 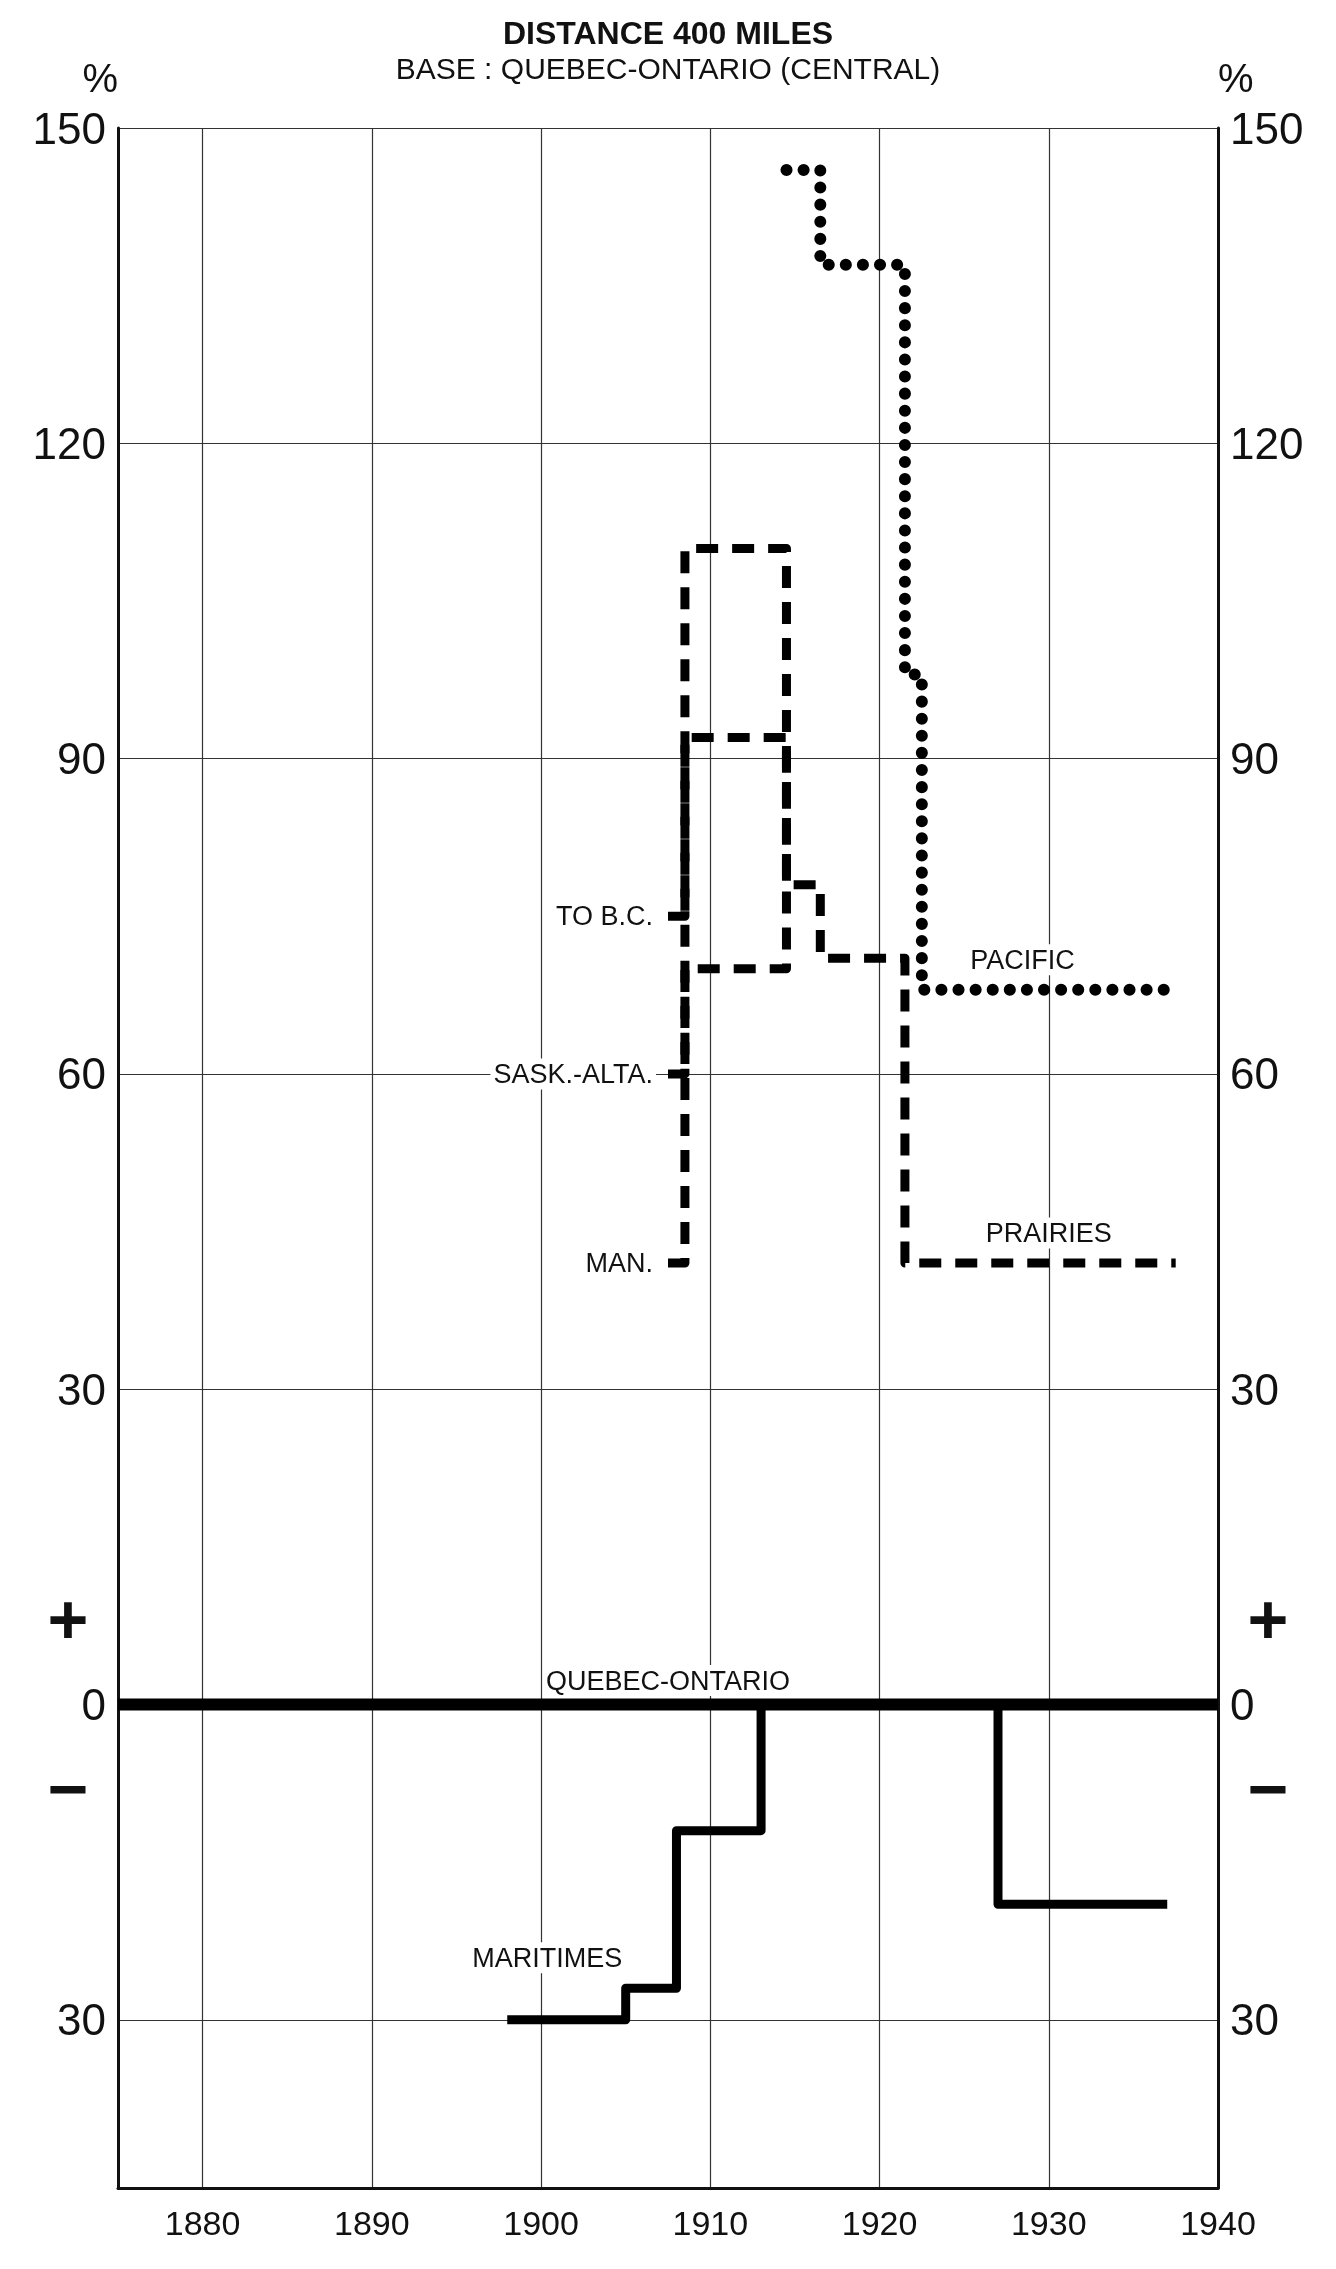 I want to click on y2-tick-label: 90, so click(x=1254, y=759).